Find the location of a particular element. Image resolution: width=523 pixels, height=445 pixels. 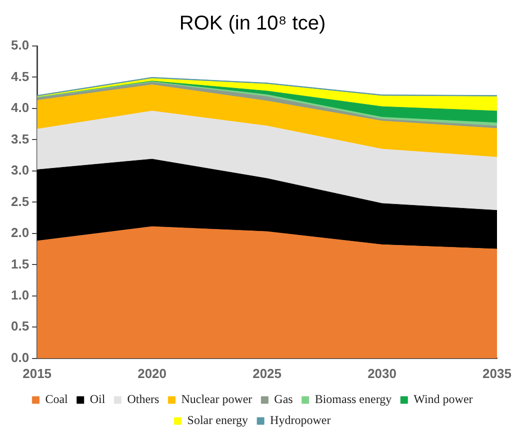

y-tick-label: 2.0 is located at coordinates (20, 232).